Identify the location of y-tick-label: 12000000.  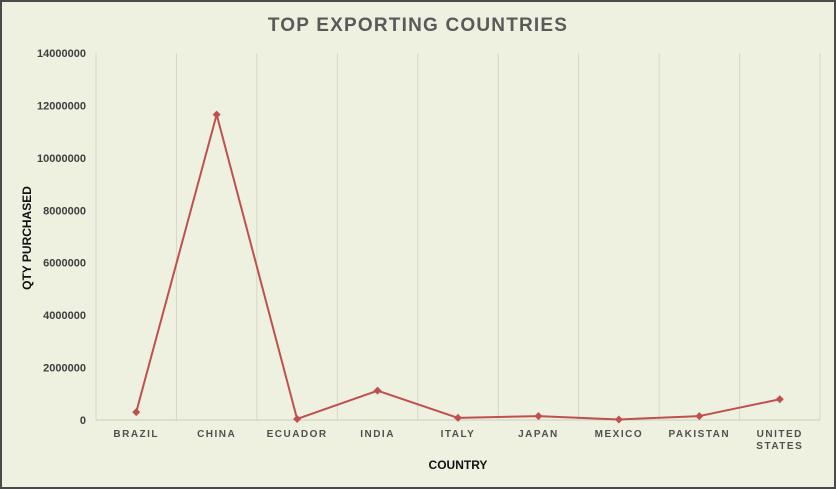
(61, 106).